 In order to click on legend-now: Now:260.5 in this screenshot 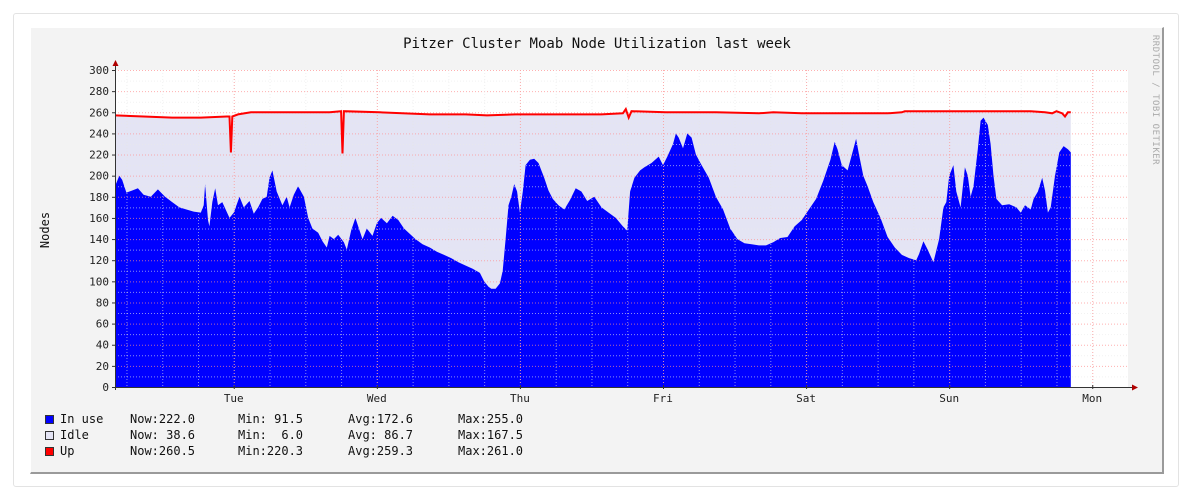, I will do `click(163, 451)`.